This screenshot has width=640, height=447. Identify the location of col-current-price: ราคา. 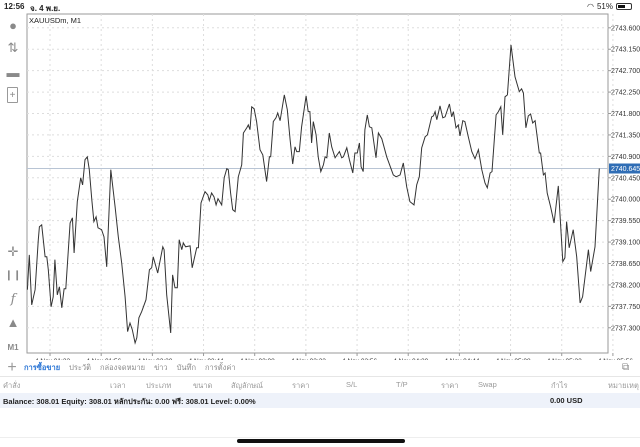
(450, 385).